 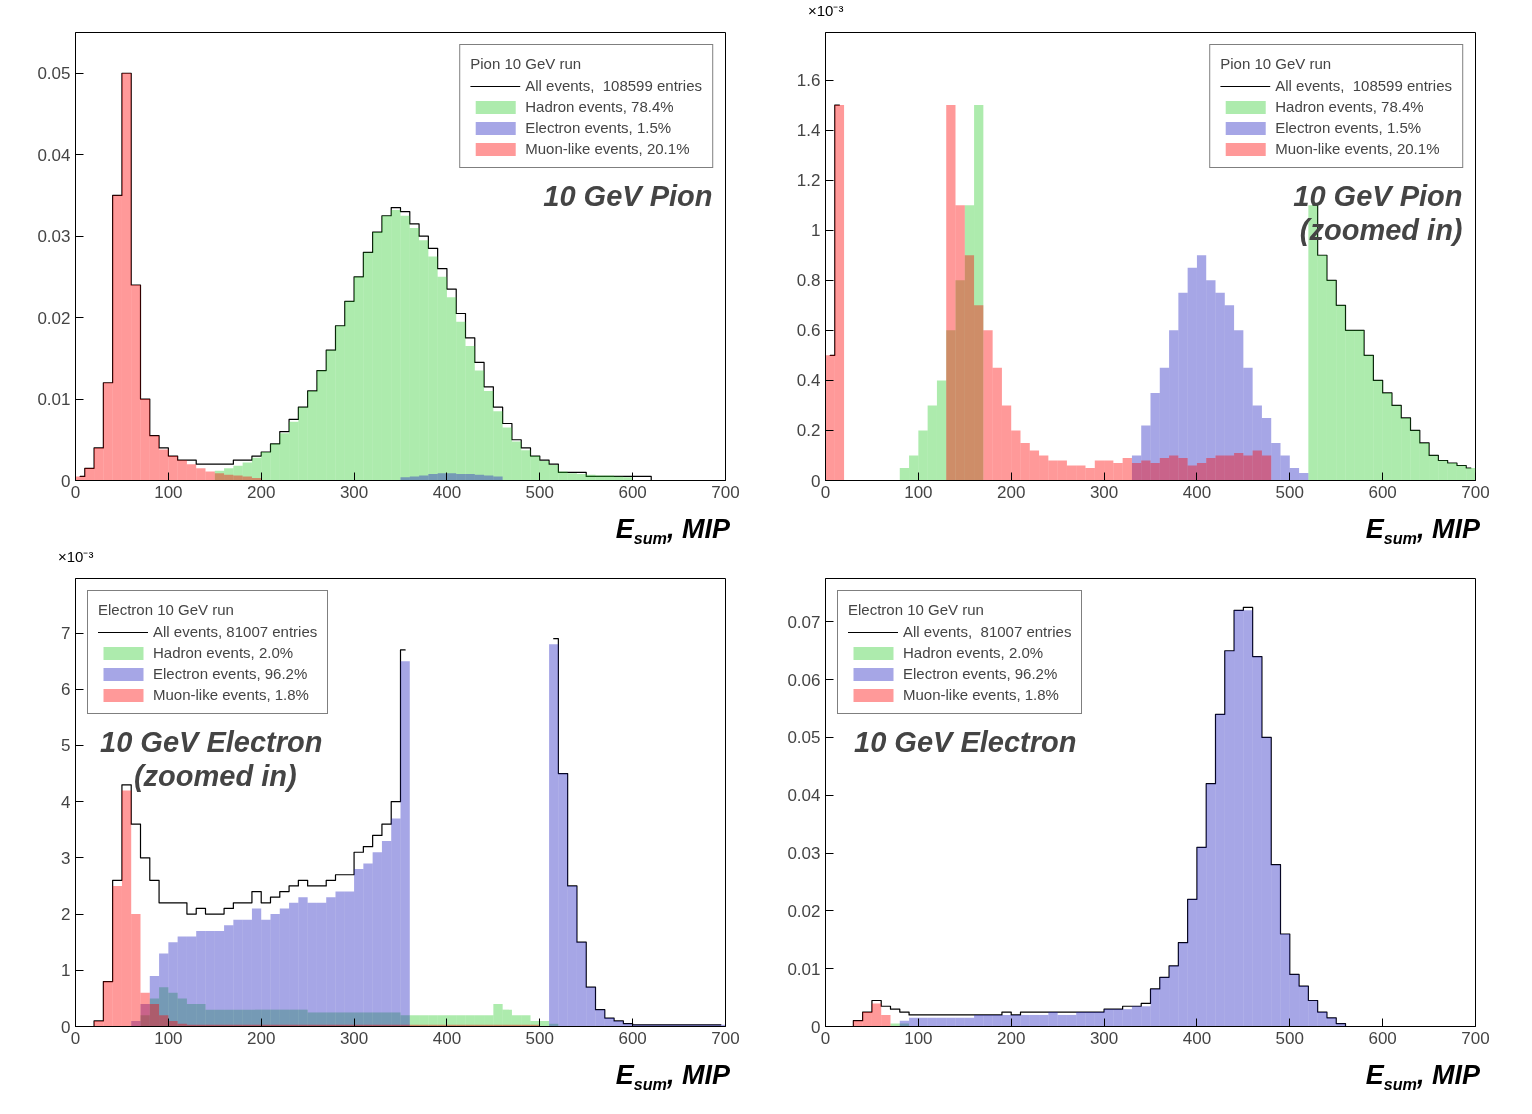 What do you see at coordinates (66, 802) in the screenshot?
I see `y-tick-label: 4` at bounding box center [66, 802].